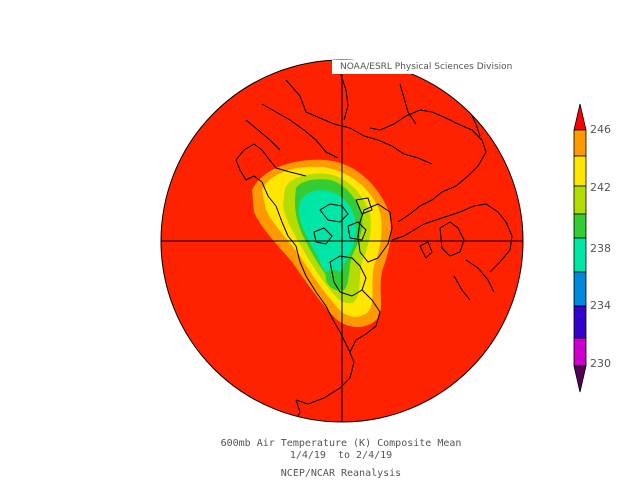 This screenshot has width=640, height=496. What do you see at coordinates (580, 379) in the screenshot?
I see `colorbar-bottom-arrow` at bounding box center [580, 379].